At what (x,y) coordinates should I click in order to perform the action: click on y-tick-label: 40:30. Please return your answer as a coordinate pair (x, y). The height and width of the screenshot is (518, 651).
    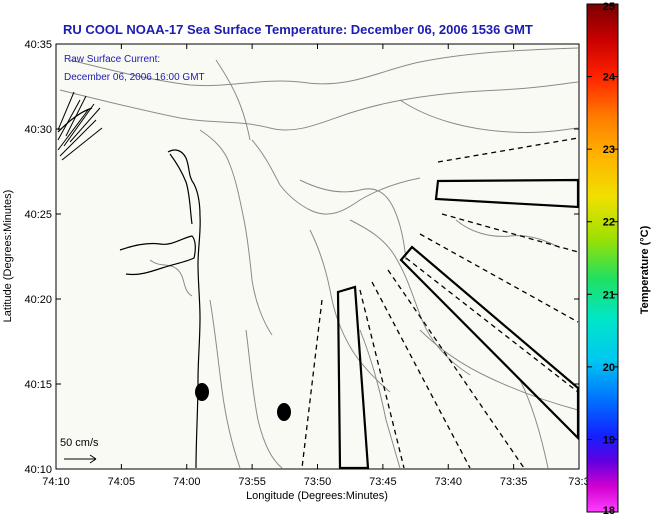
    Looking at the image, I should click on (38, 130).